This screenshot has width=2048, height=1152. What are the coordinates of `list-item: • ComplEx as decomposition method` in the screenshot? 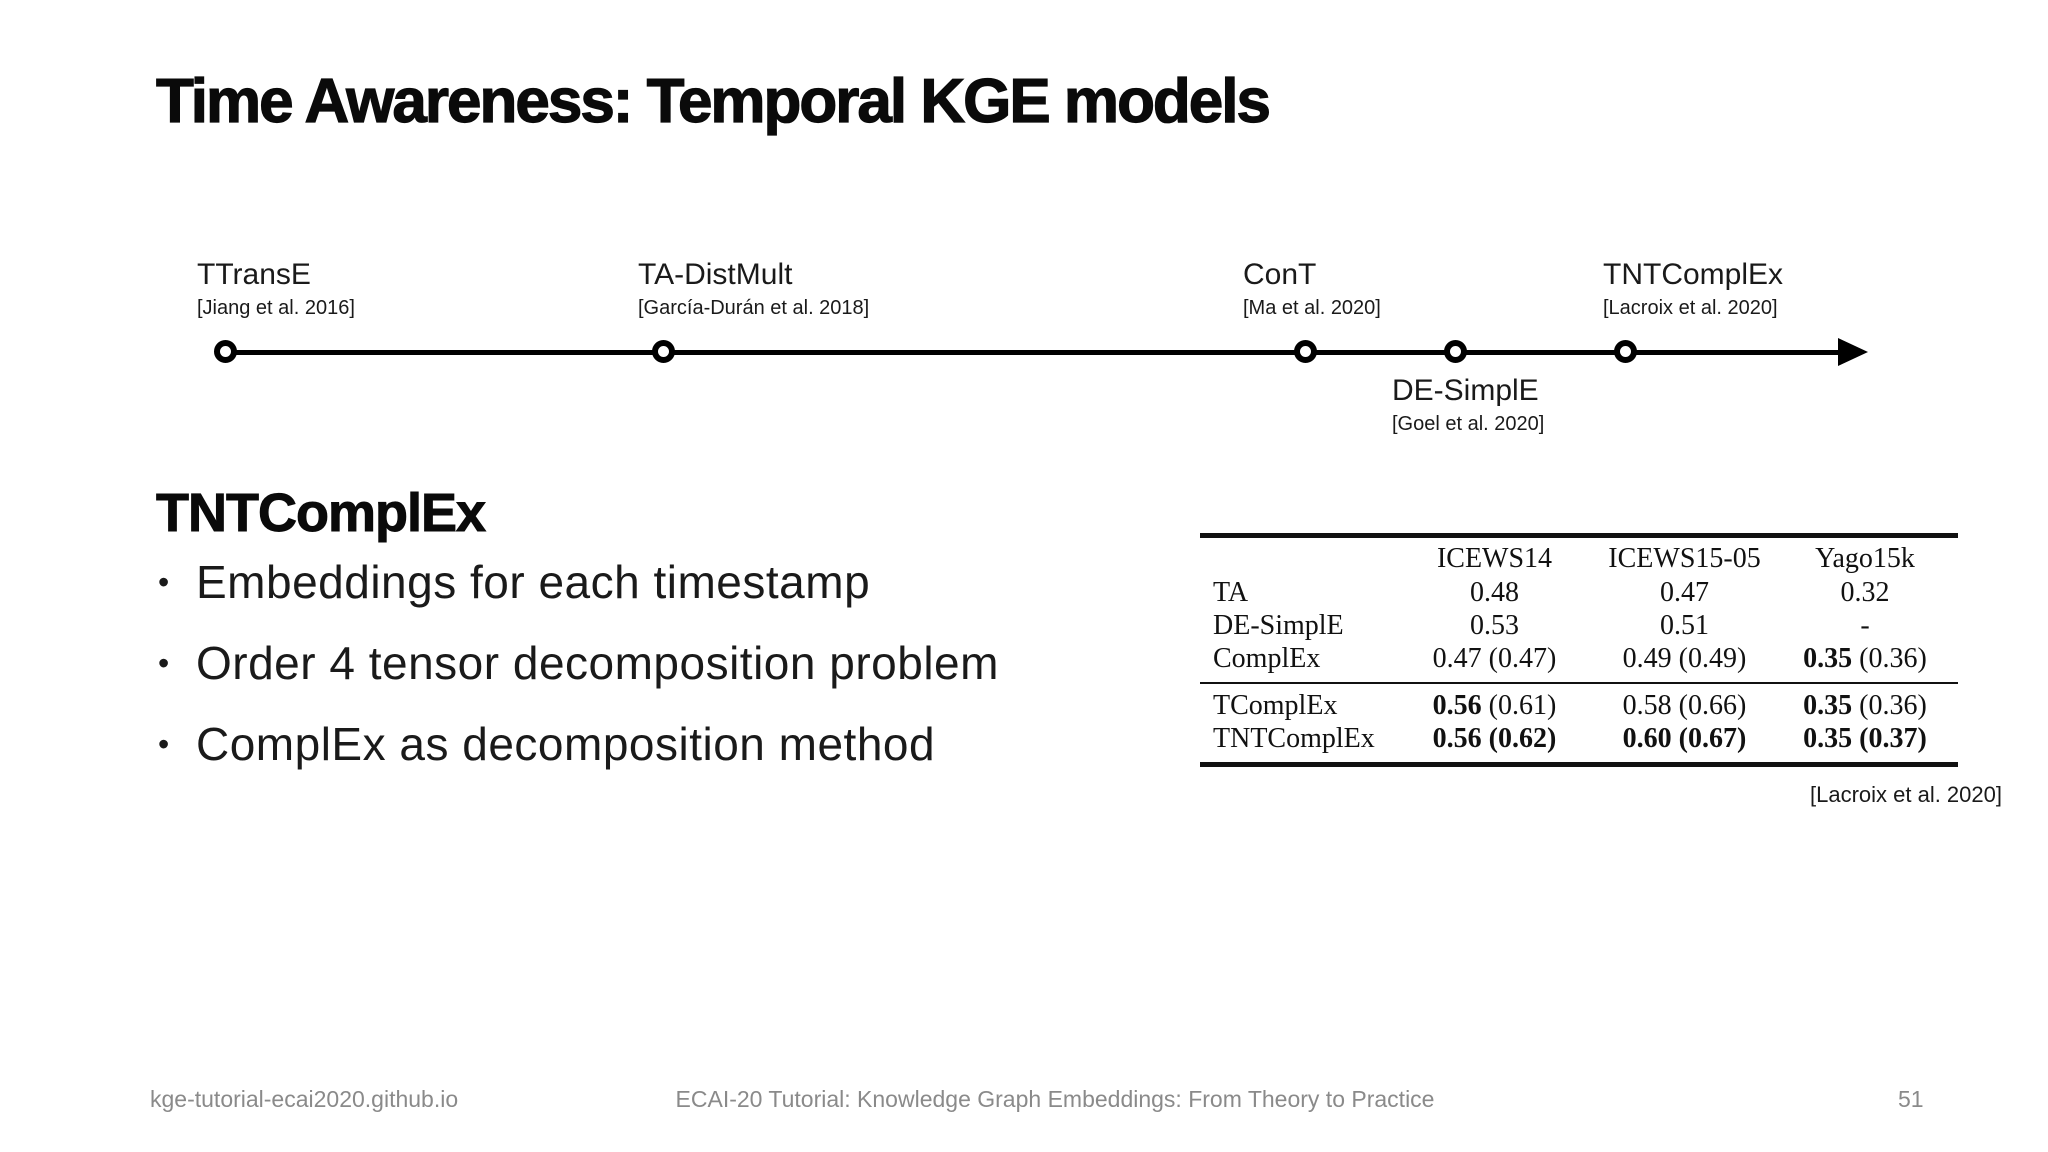 It's located at (688, 744).